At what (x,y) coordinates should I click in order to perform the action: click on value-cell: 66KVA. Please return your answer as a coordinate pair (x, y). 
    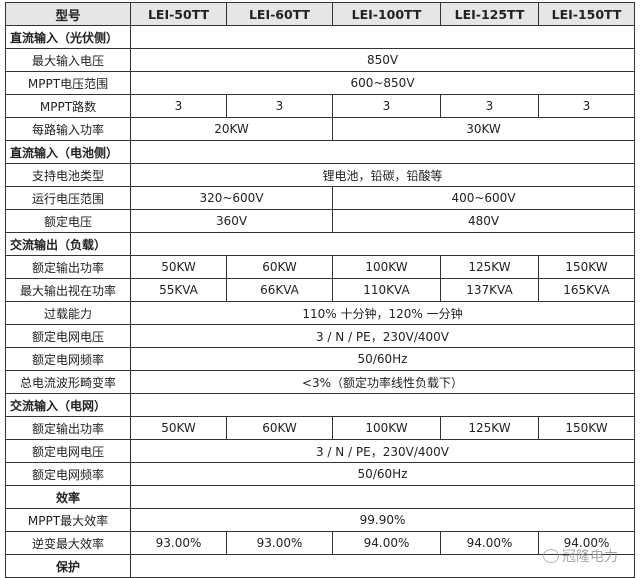
    Looking at the image, I should click on (279, 290).